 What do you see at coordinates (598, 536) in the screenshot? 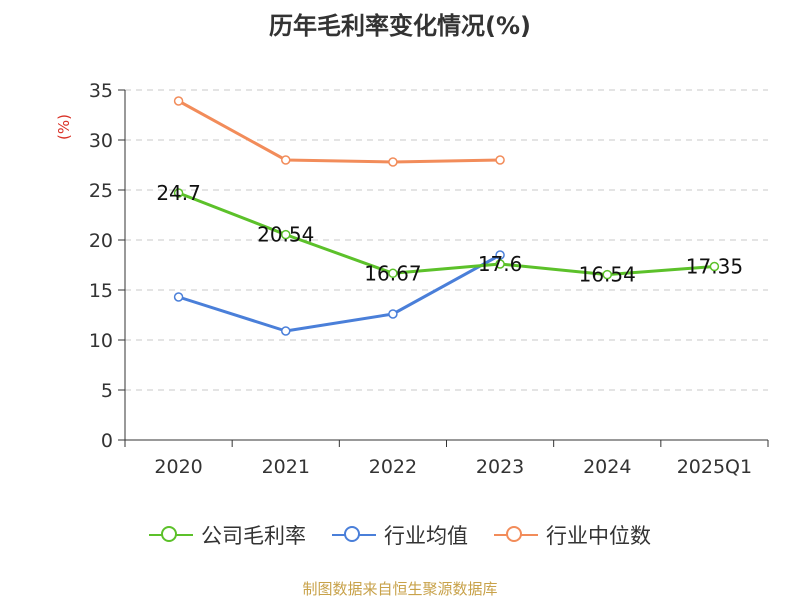
I see `legend-label: 行业中位数` at bounding box center [598, 536].